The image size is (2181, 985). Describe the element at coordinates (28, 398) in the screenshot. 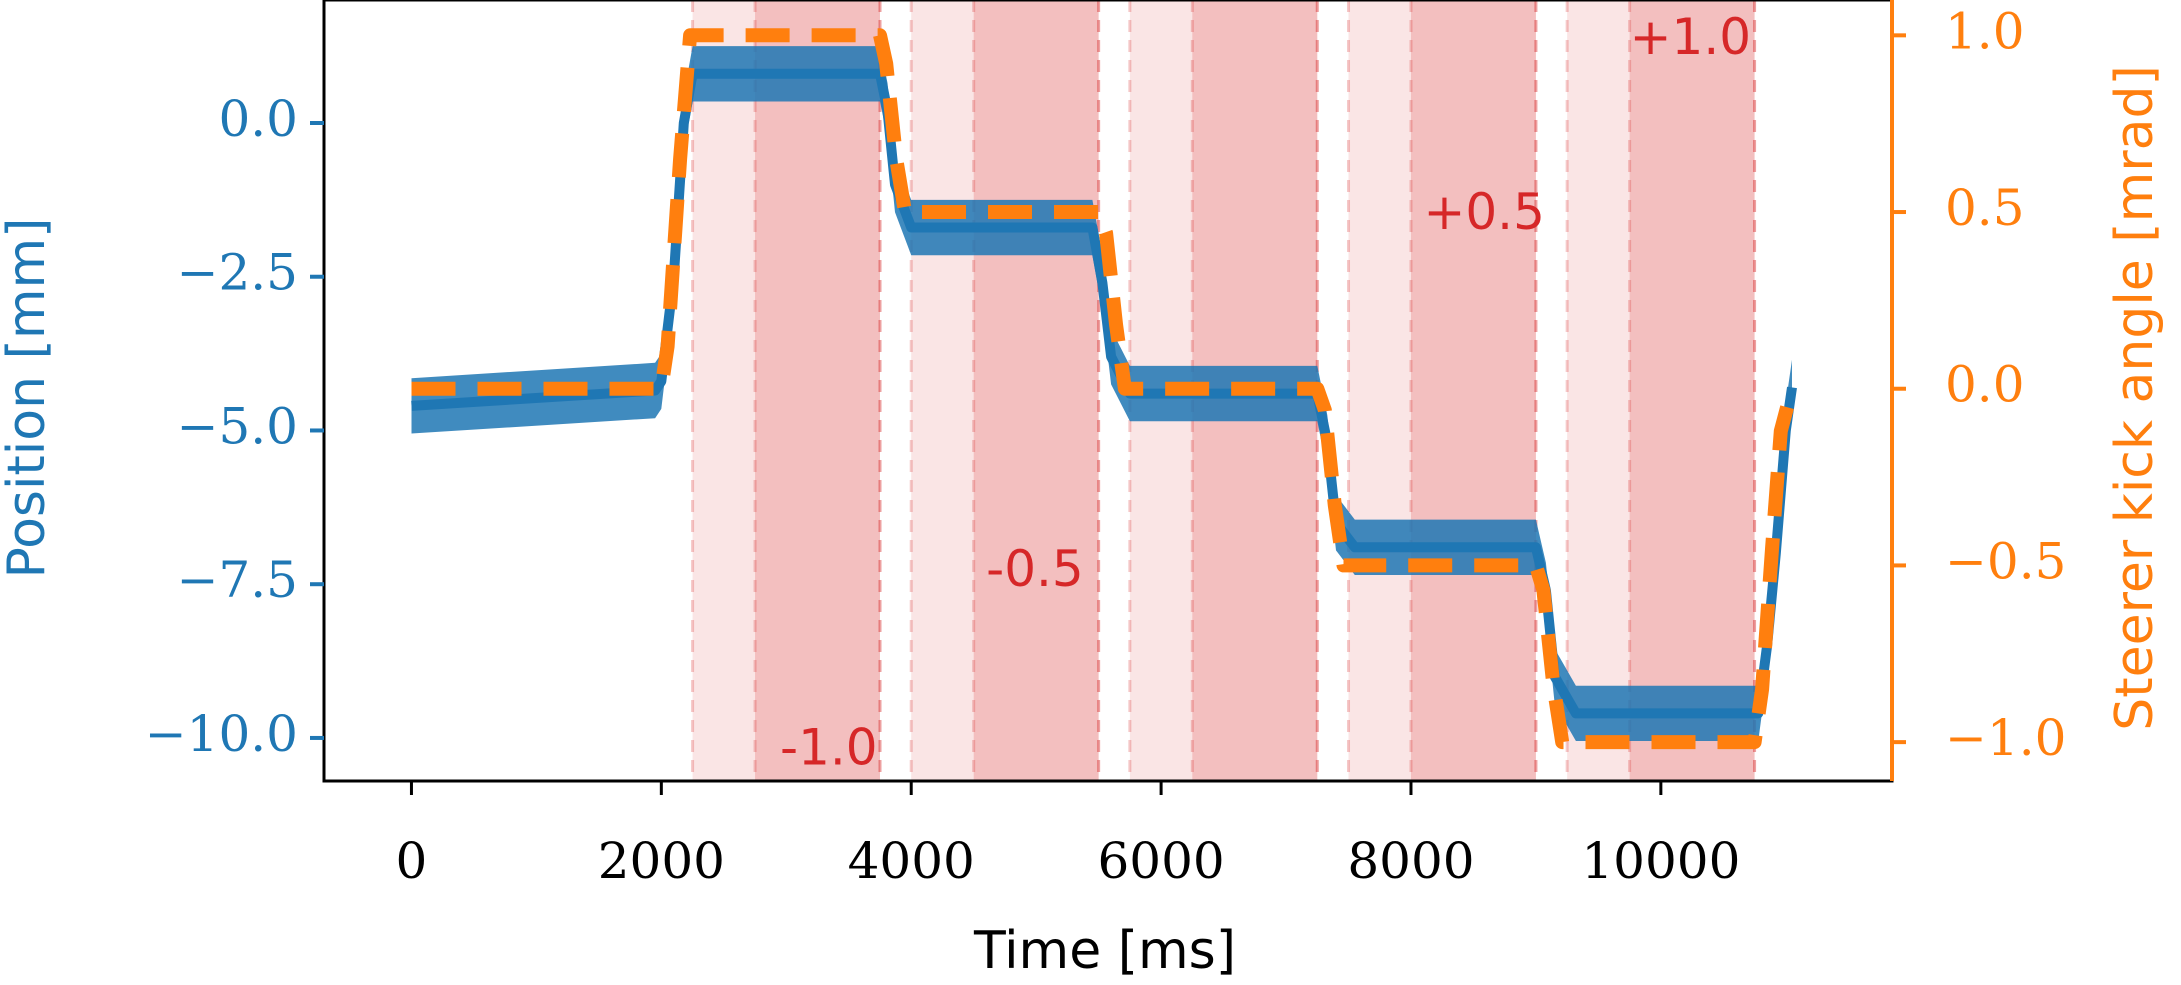

I see `y-axis-left-label: Position [mm]` at that location.